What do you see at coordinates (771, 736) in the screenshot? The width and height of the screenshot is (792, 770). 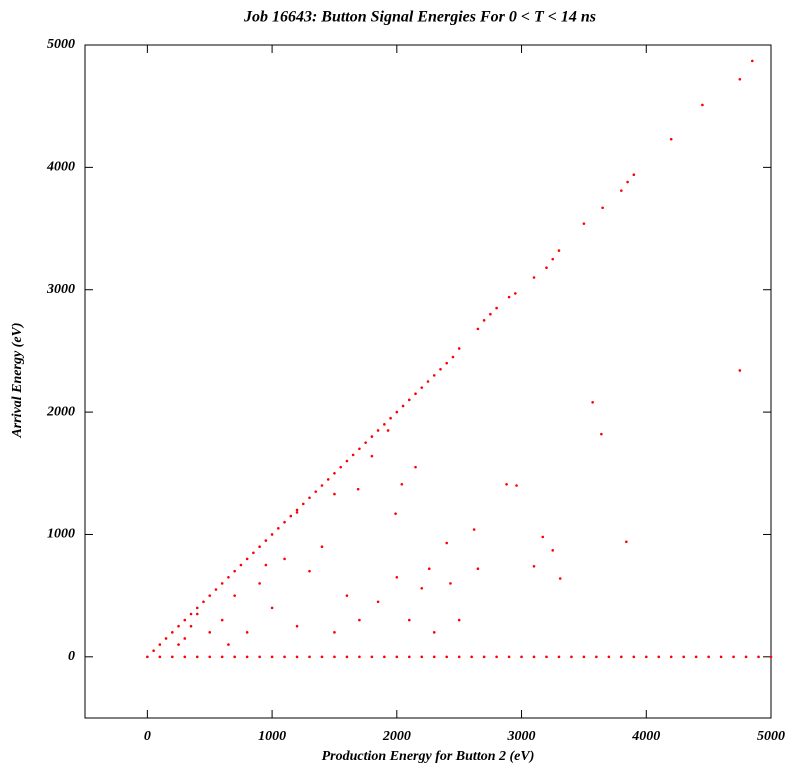 I see `x-tick-label: 5000` at bounding box center [771, 736].